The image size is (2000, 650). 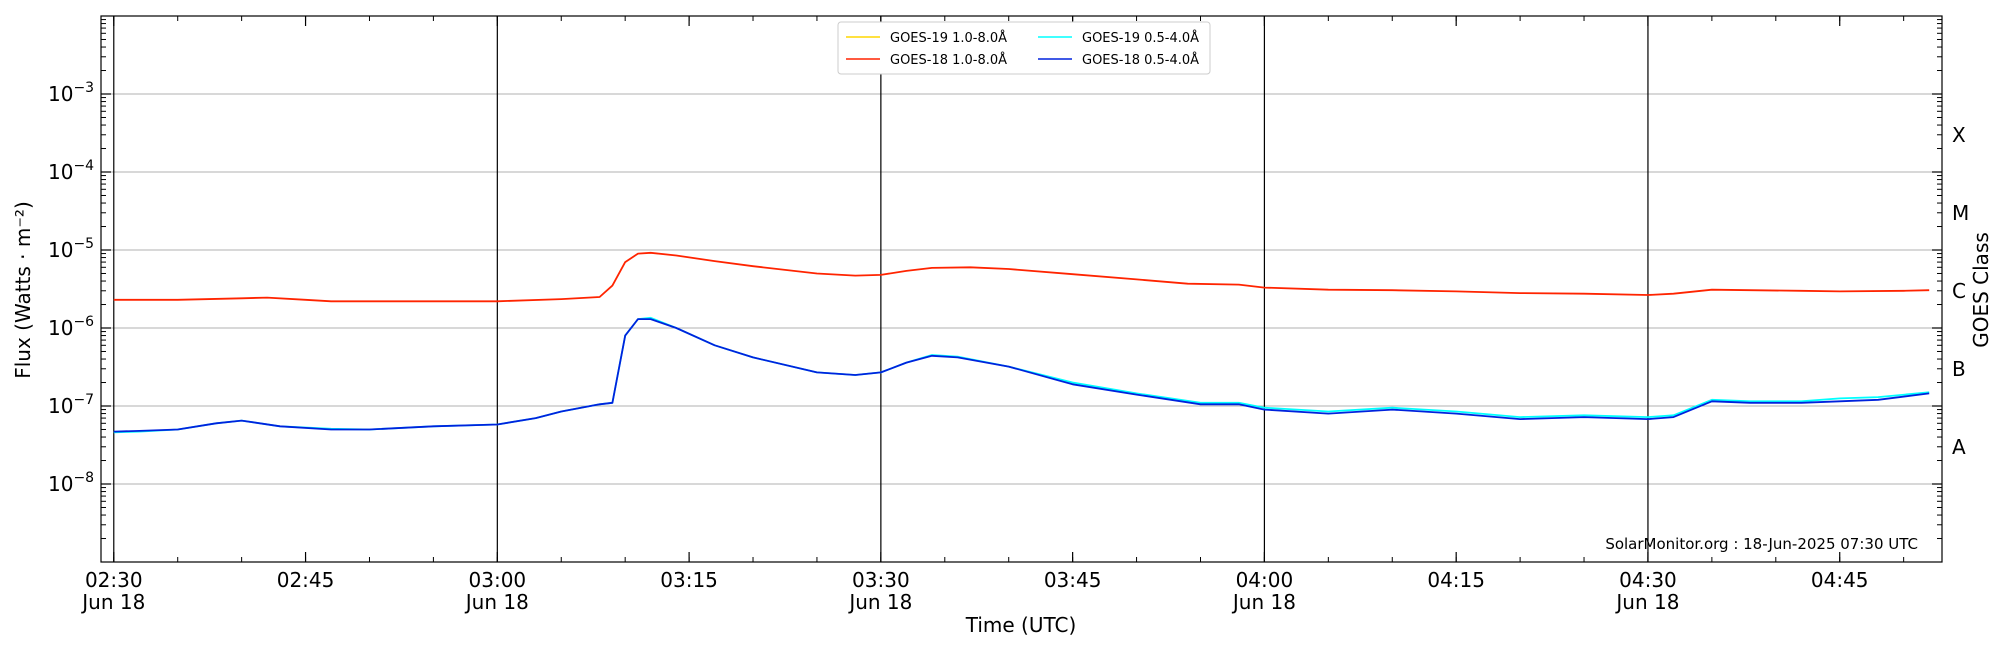 What do you see at coordinates (1761, 544) in the screenshot?
I see `credit-text: SolarMonitor.org : 18-Jun-2025 07:30 UTC` at bounding box center [1761, 544].